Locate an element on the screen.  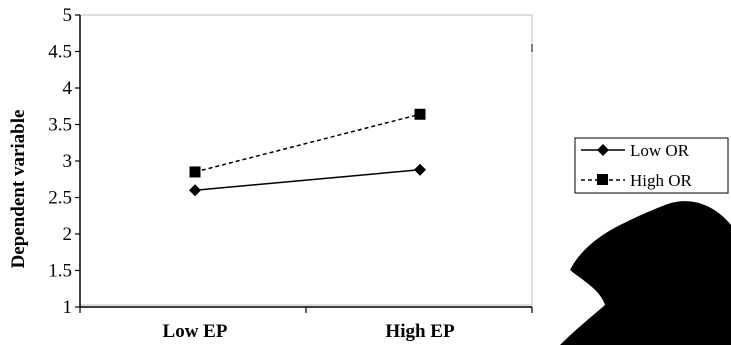
y-tick-label: 4.5 is located at coordinates (60, 52).